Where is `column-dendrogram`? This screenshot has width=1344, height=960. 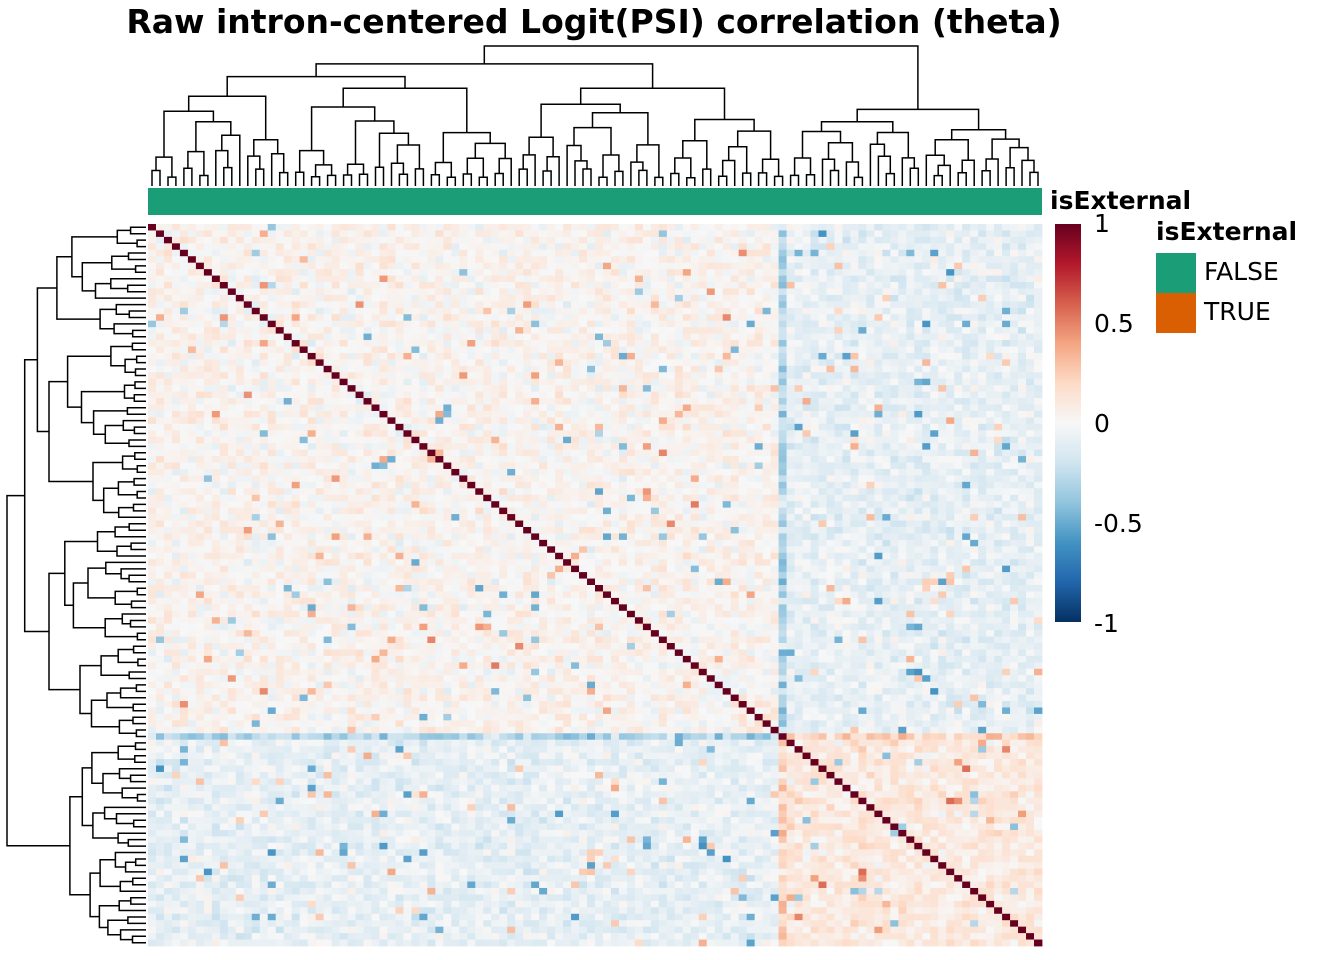 column-dendrogram is located at coordinates (595, 115).